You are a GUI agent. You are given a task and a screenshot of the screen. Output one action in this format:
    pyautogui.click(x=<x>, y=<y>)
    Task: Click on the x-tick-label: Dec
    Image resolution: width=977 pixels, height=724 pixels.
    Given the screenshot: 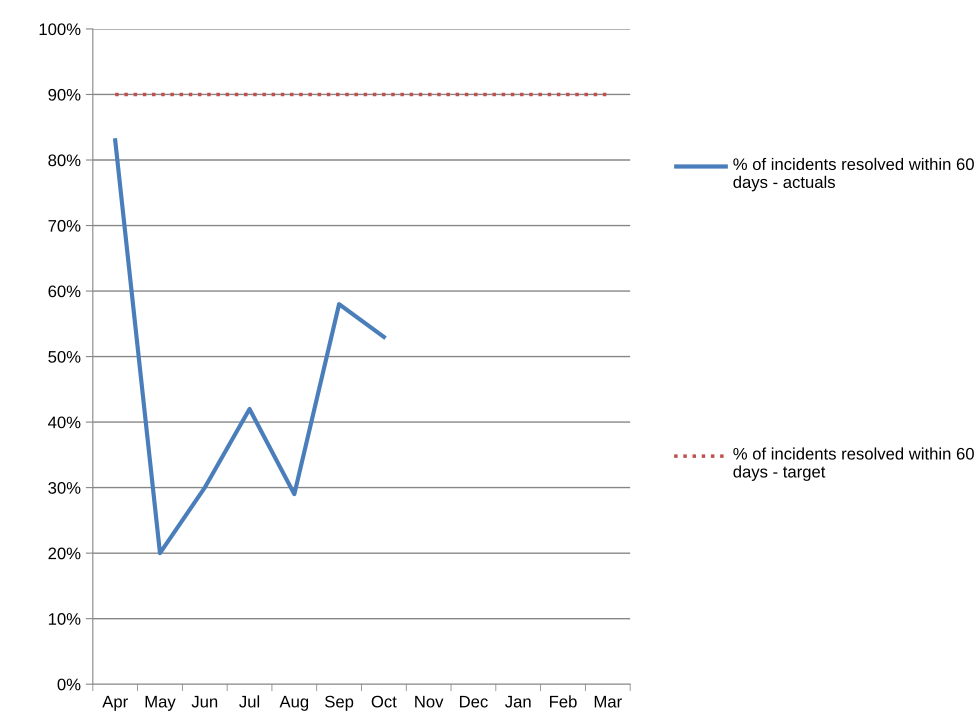 What is the action you would take?
    pyautogui.click(x=474, y=702)
    